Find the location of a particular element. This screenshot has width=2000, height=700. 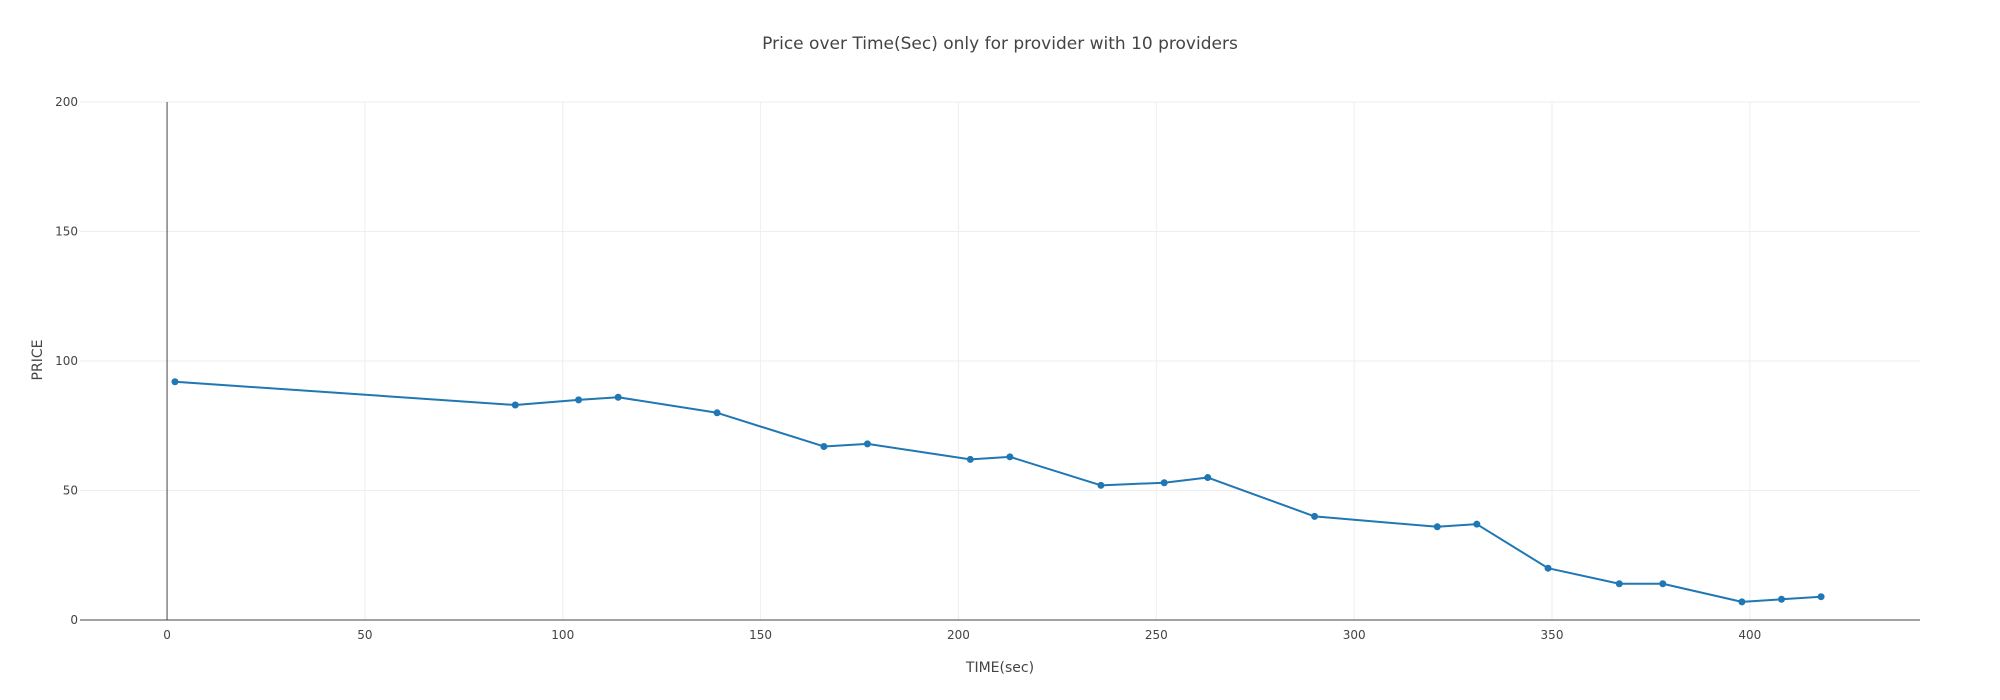

y-axis-label: PRICE is located at coordinates (38, 360).